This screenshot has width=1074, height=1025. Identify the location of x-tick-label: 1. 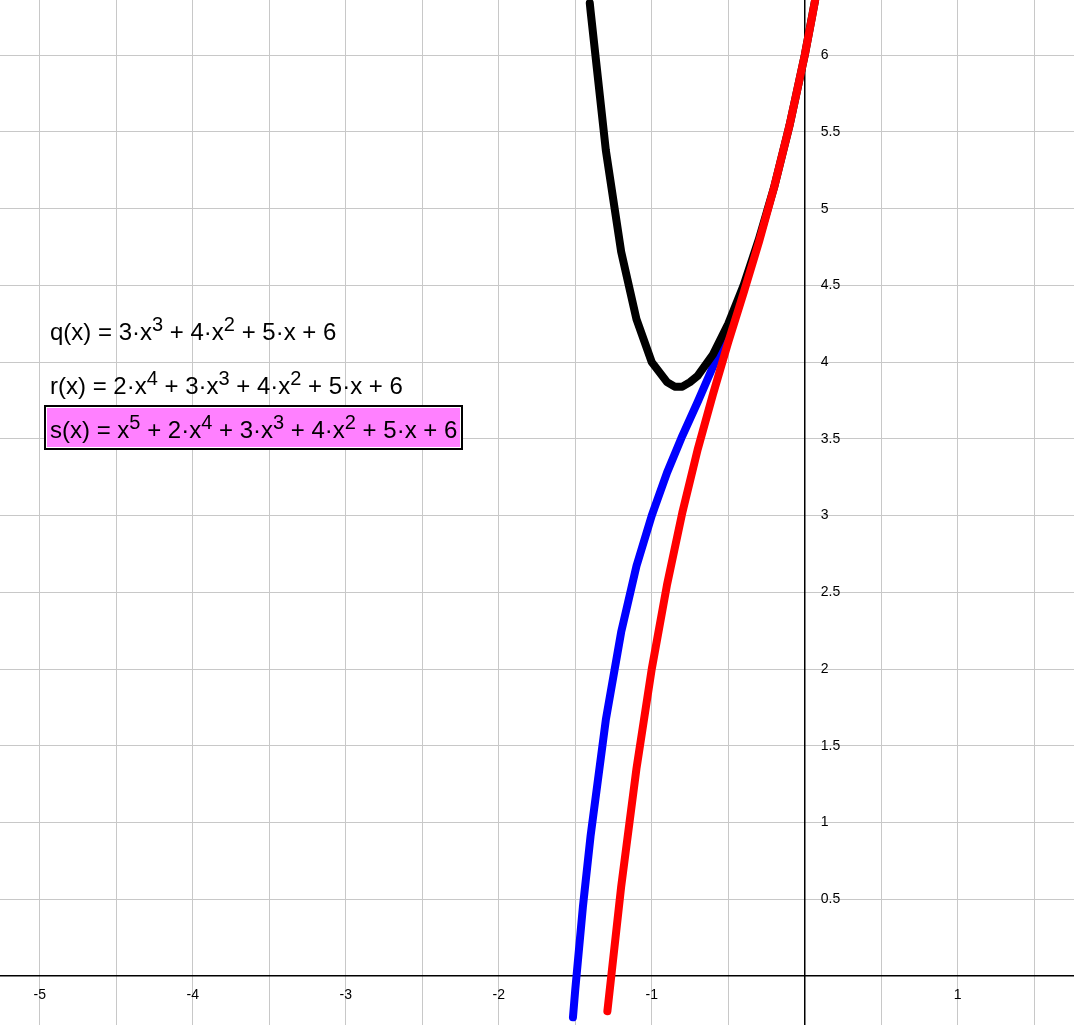
(957, 994).